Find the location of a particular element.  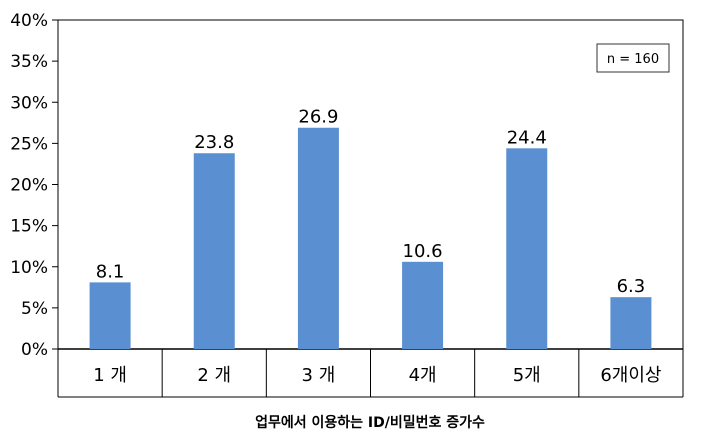

data-label: 24.4 is located at coordinates (527, 137).